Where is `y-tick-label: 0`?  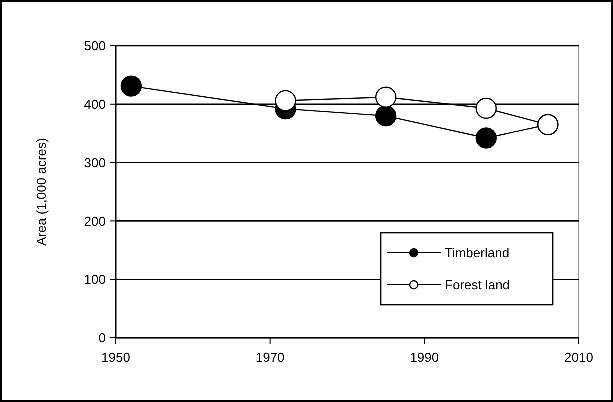 y-tick-label: 0 is located at coordinates (102, 338).